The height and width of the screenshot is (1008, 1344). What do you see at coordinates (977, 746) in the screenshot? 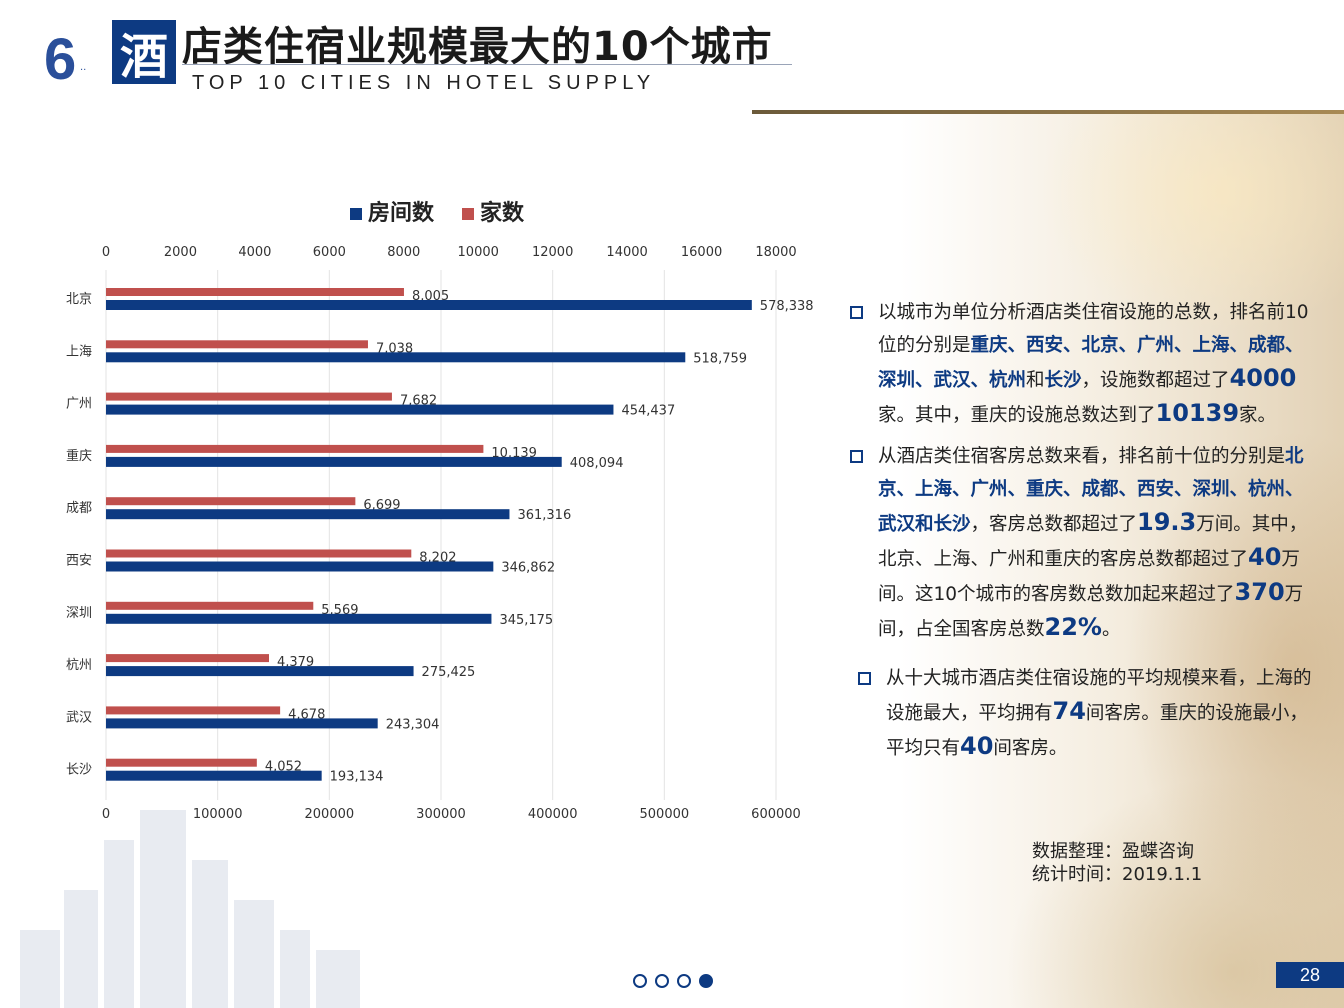
I see `bullet3-chongqing-avg: 40` at bounding box center [977, 746].